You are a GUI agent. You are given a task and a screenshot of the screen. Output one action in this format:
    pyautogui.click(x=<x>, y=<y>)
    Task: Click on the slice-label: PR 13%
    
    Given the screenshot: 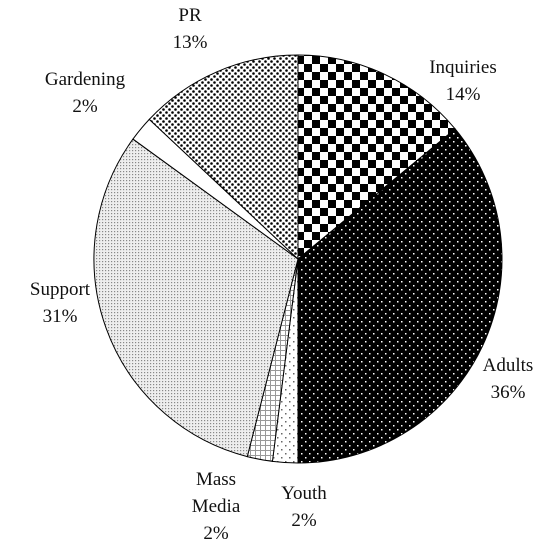 What is the action you would take?
    pyautogui.click(x=190, y=29)
    